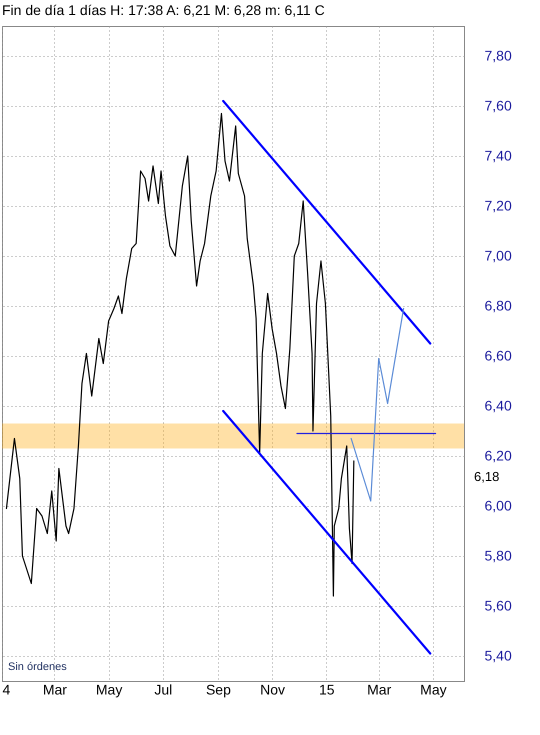  What do you see at coordinates (498, 306) in the screenshot?
I see `y-tick-label: 6,80` at bounding box center [498, 306].